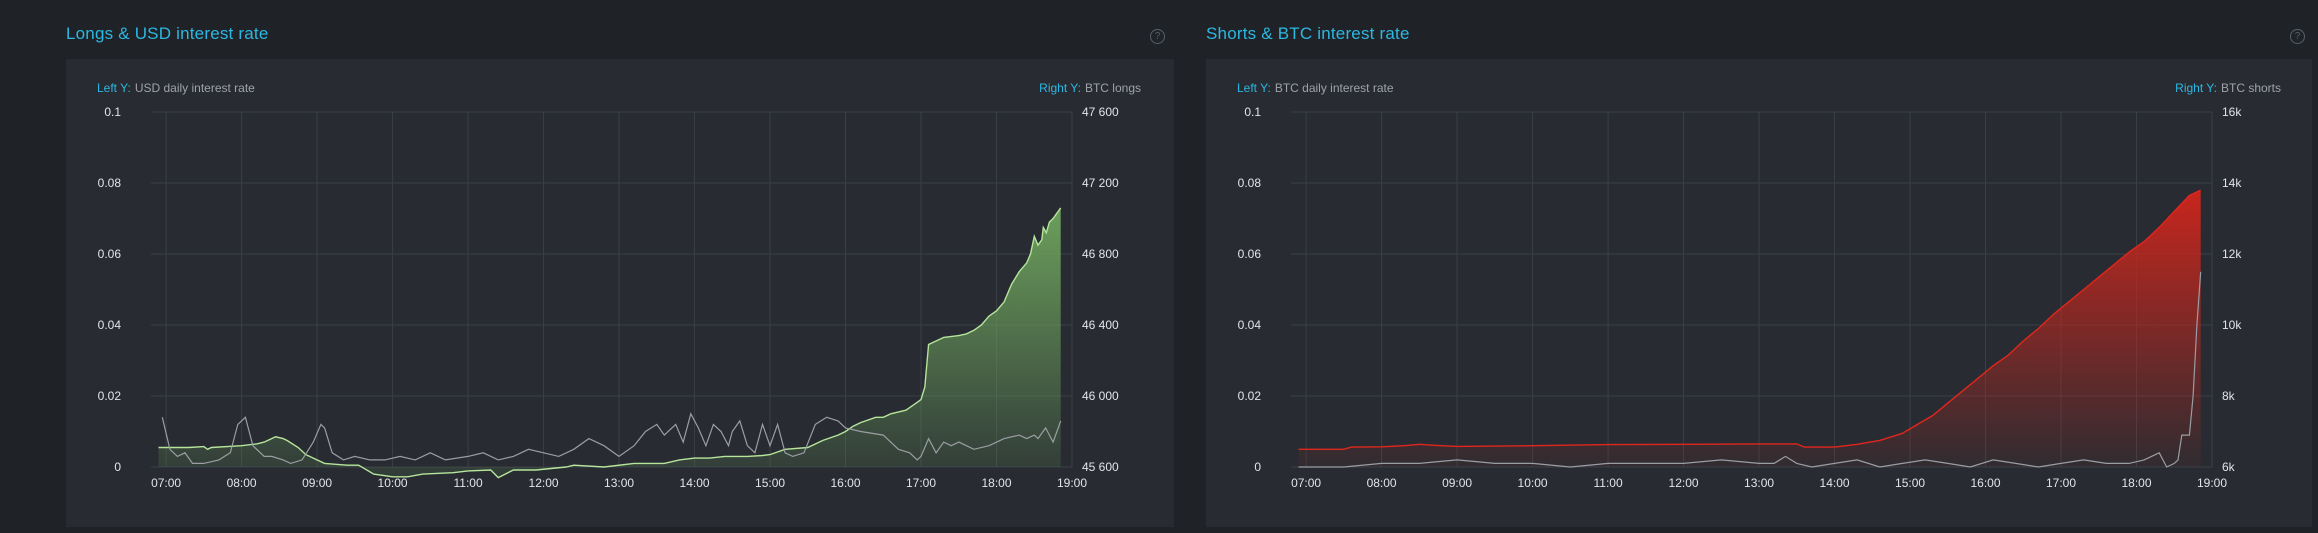 The image size is (2318, 533). I want to click on right-tick-label: 12k, so click(2232, 254).